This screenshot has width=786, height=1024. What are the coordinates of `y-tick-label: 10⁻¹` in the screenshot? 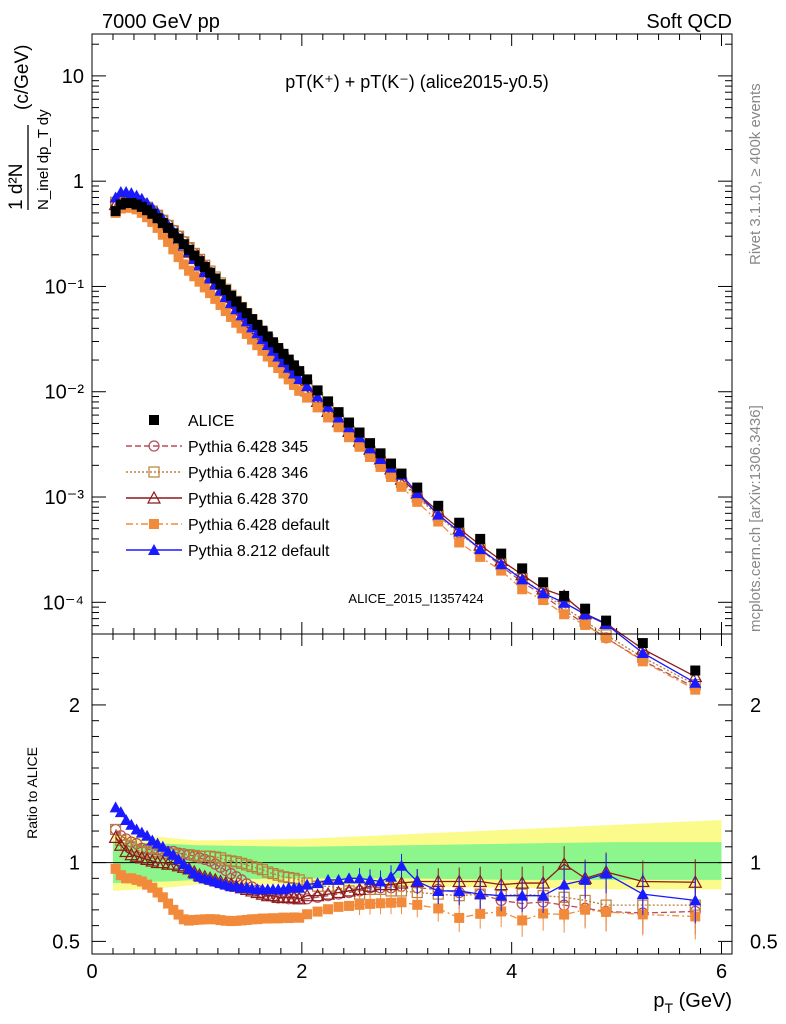 It's located at (65, 287).